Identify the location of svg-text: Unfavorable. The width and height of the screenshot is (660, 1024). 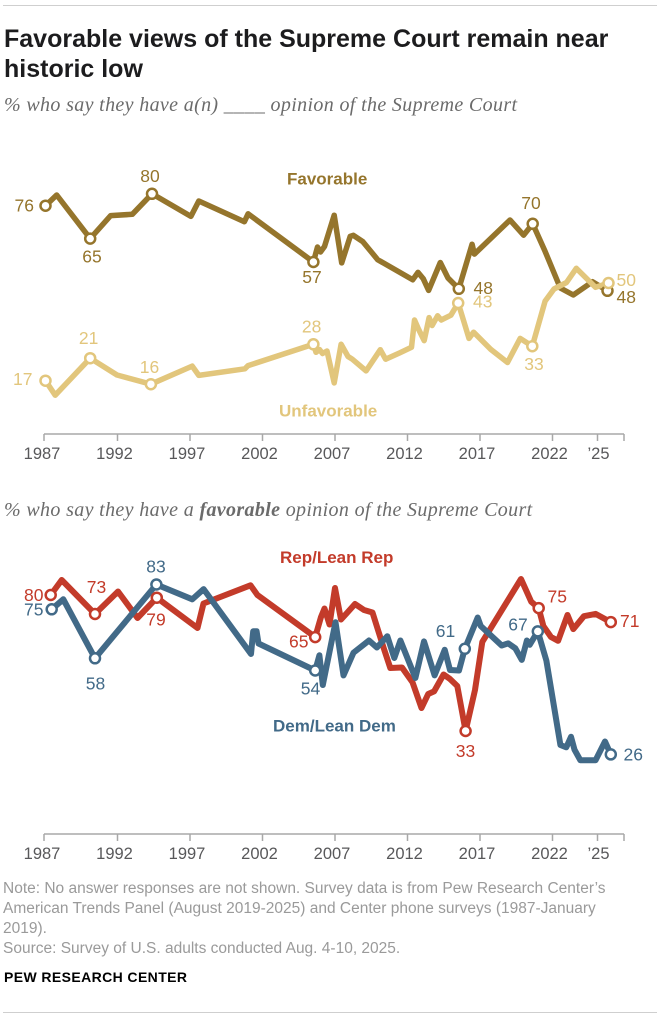
(328, 411).